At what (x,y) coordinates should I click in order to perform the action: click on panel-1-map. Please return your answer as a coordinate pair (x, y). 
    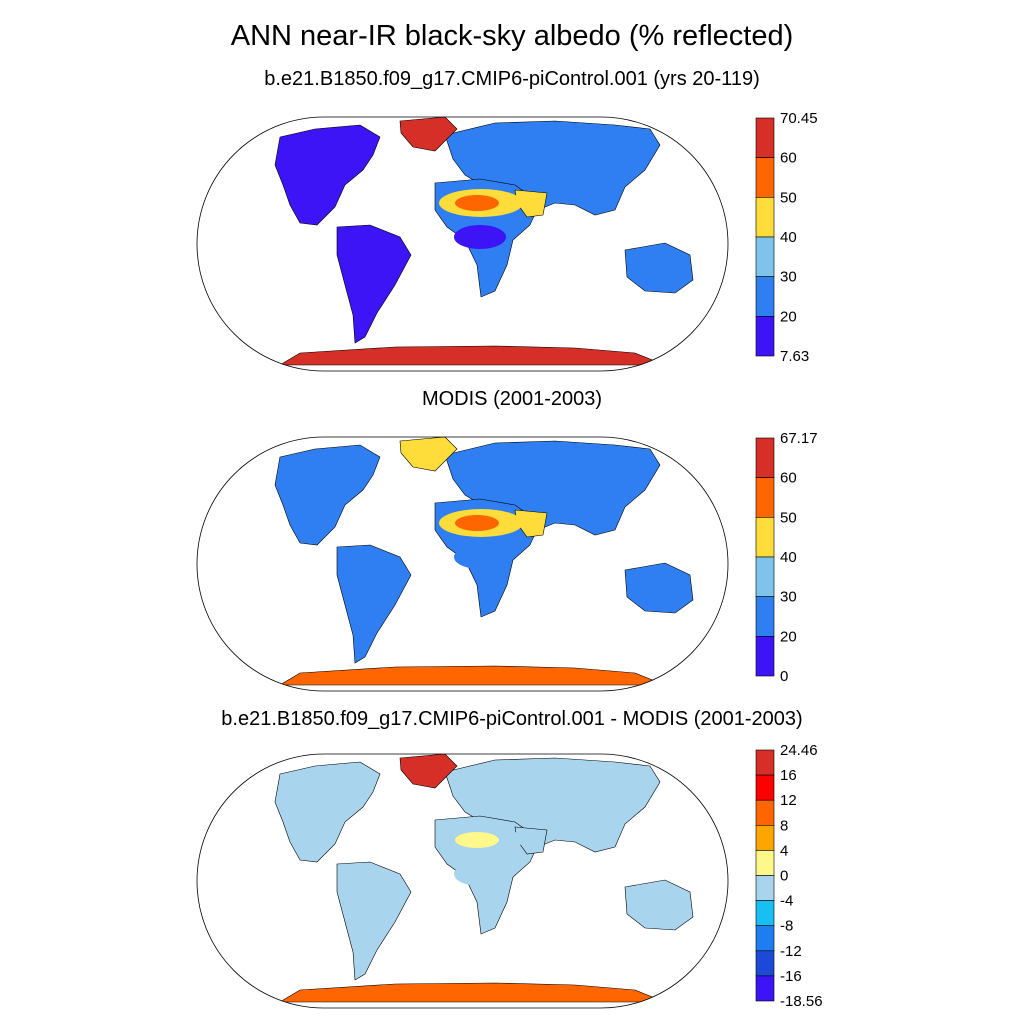
    Looking at the image, I should click on (462, 244).